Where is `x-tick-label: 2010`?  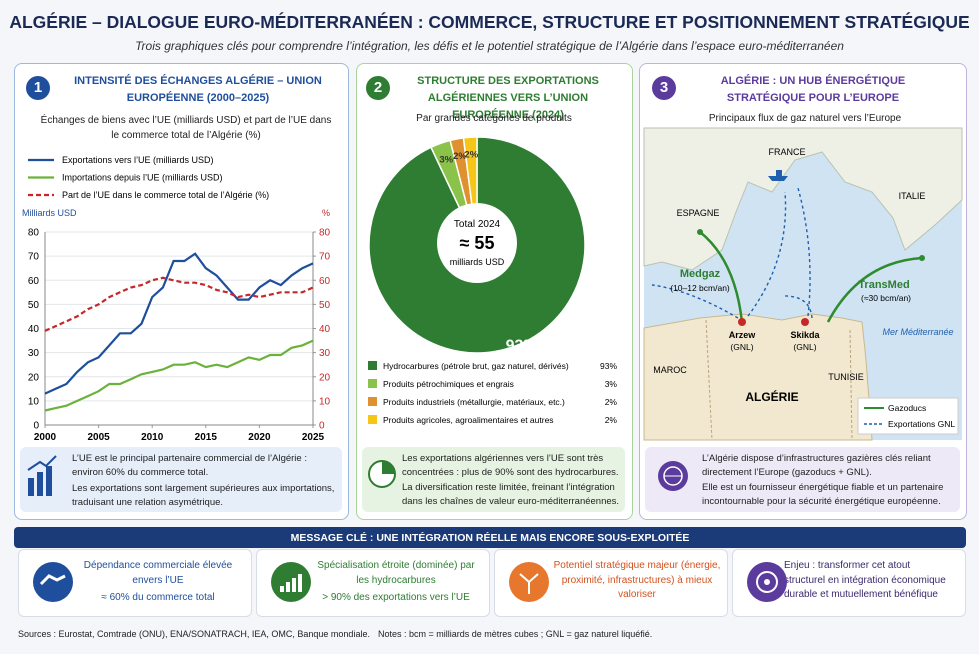 x-tick-label: 2010 is located at coordinates (152, 437).